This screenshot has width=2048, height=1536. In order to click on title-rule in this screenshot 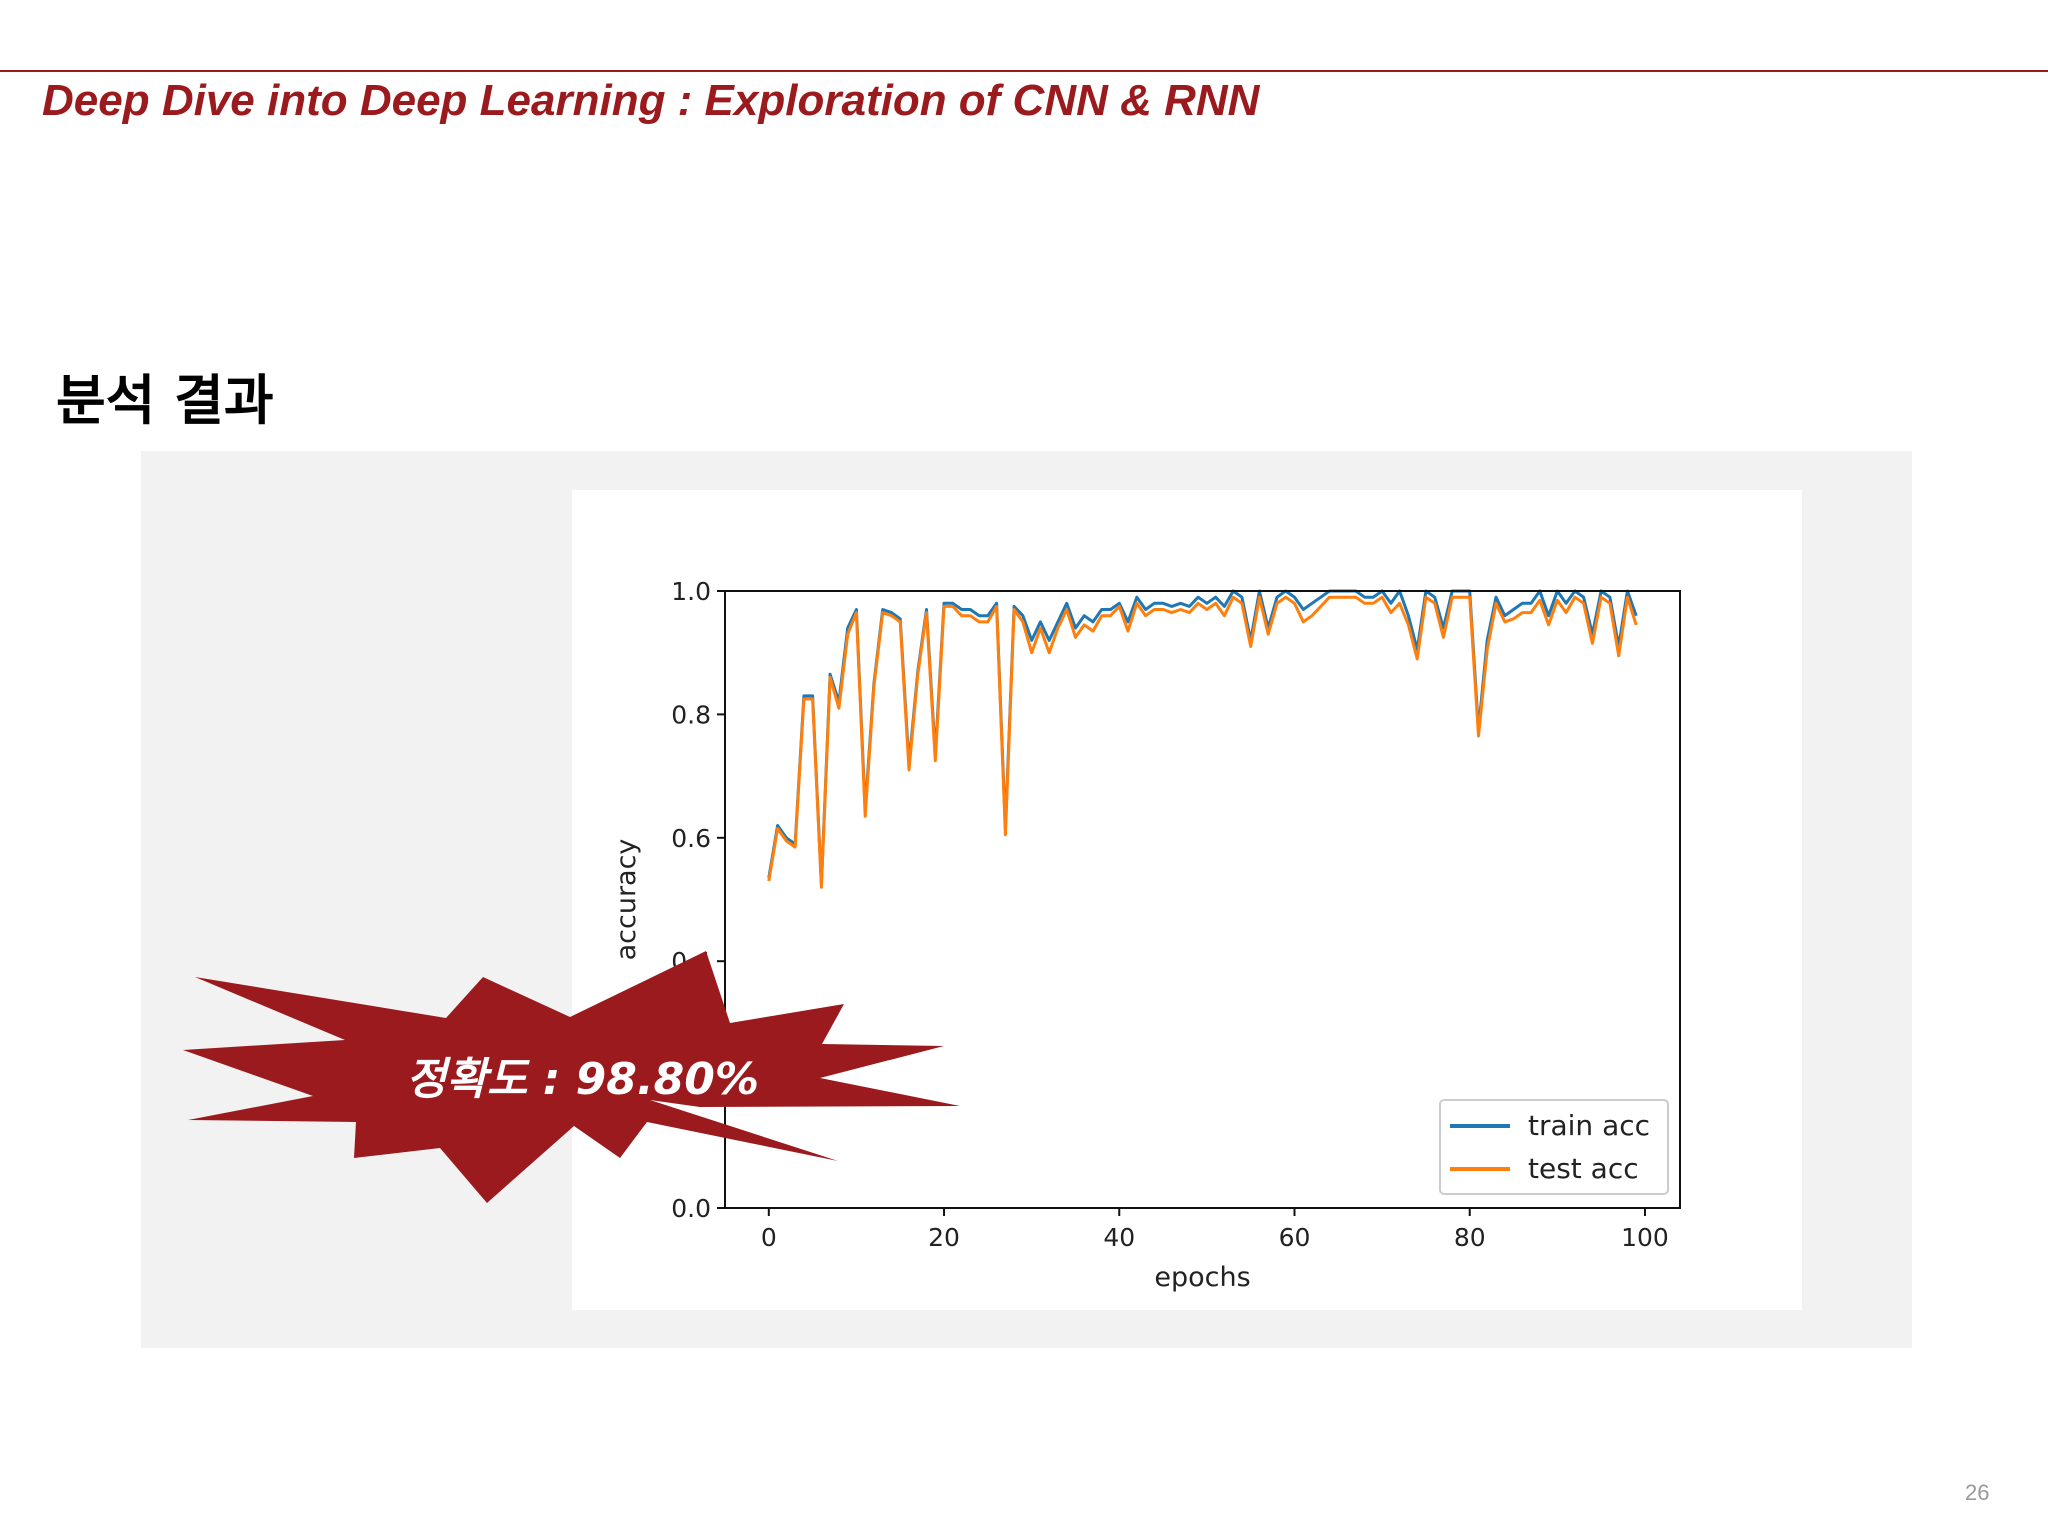, I will do `click(1024, 71)`.